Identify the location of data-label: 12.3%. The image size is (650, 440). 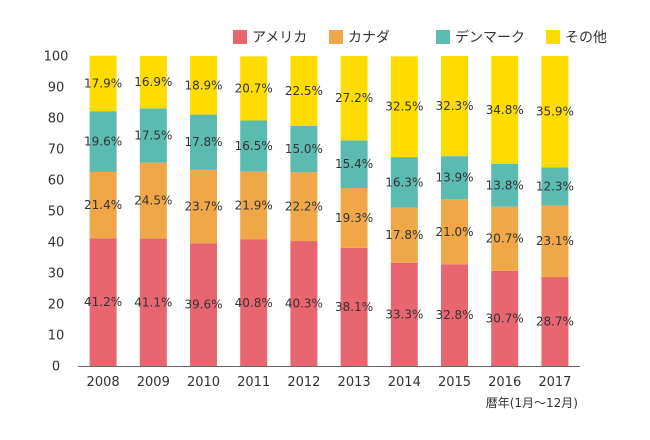
(555, 186).